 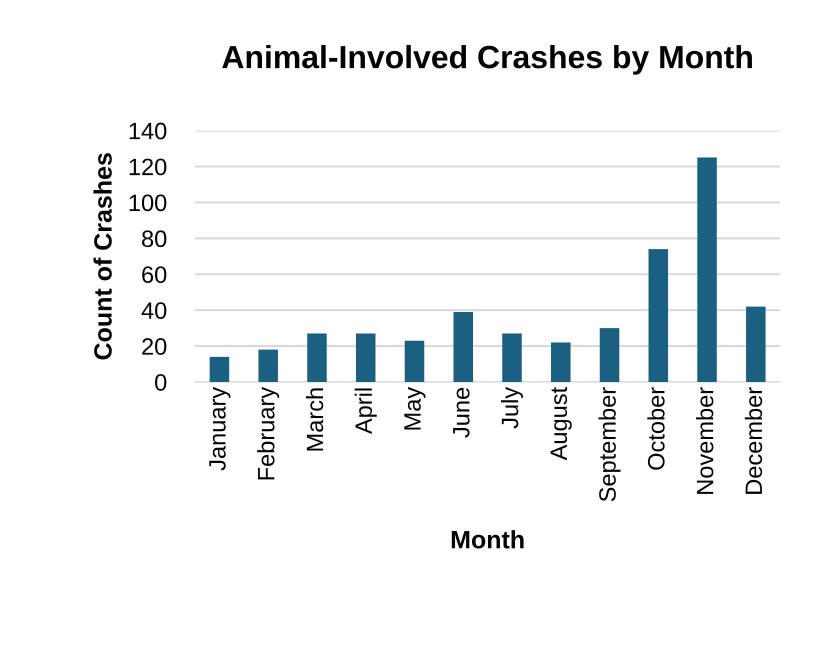 What do you see at coordinates (461, 413) in the screenshot?
I see `x-tick-label: June` at bounding box center [461, 413].